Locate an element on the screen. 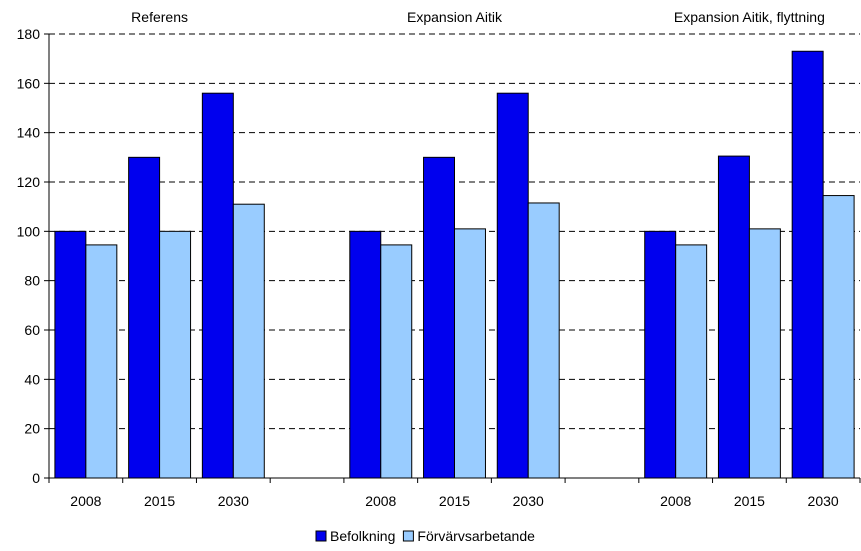  legend-label: Befolkning is located at coordinates (362, 536).